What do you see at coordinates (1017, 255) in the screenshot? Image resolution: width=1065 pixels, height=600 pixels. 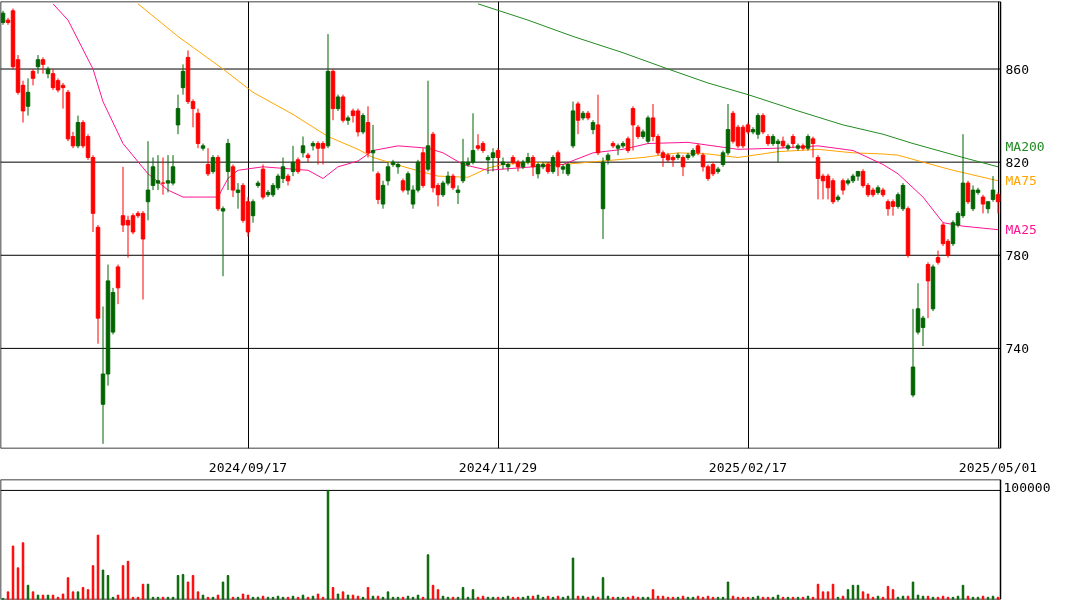 I see `y-tick-label: 780` at bounding box center [1017, 255].